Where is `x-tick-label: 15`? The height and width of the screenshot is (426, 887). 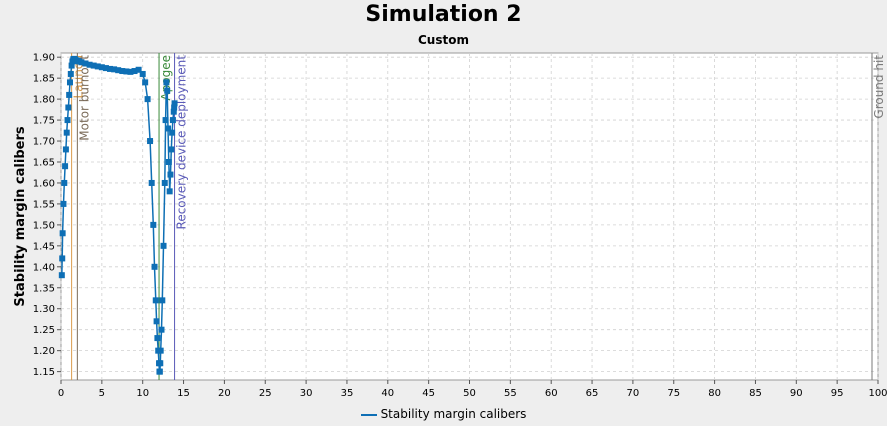 x-tick-label: 15 is located at coordinates (183, 393).